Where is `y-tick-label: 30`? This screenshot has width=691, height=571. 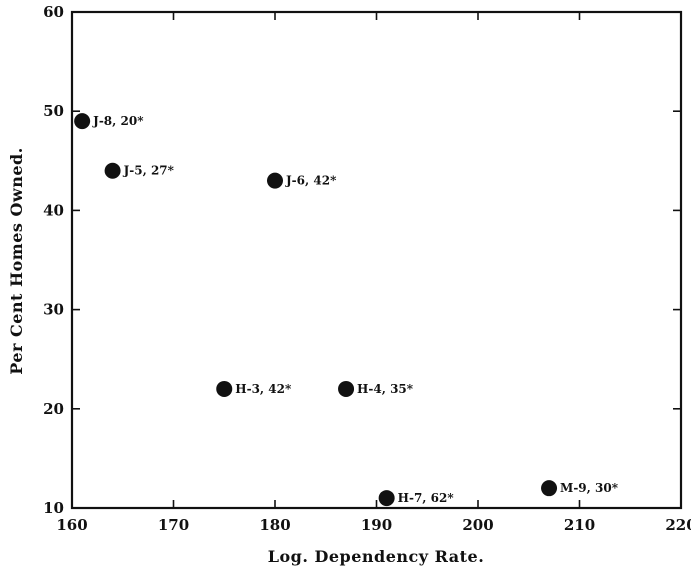
y-tick-label: 30 is located at coordinates (53, 310).